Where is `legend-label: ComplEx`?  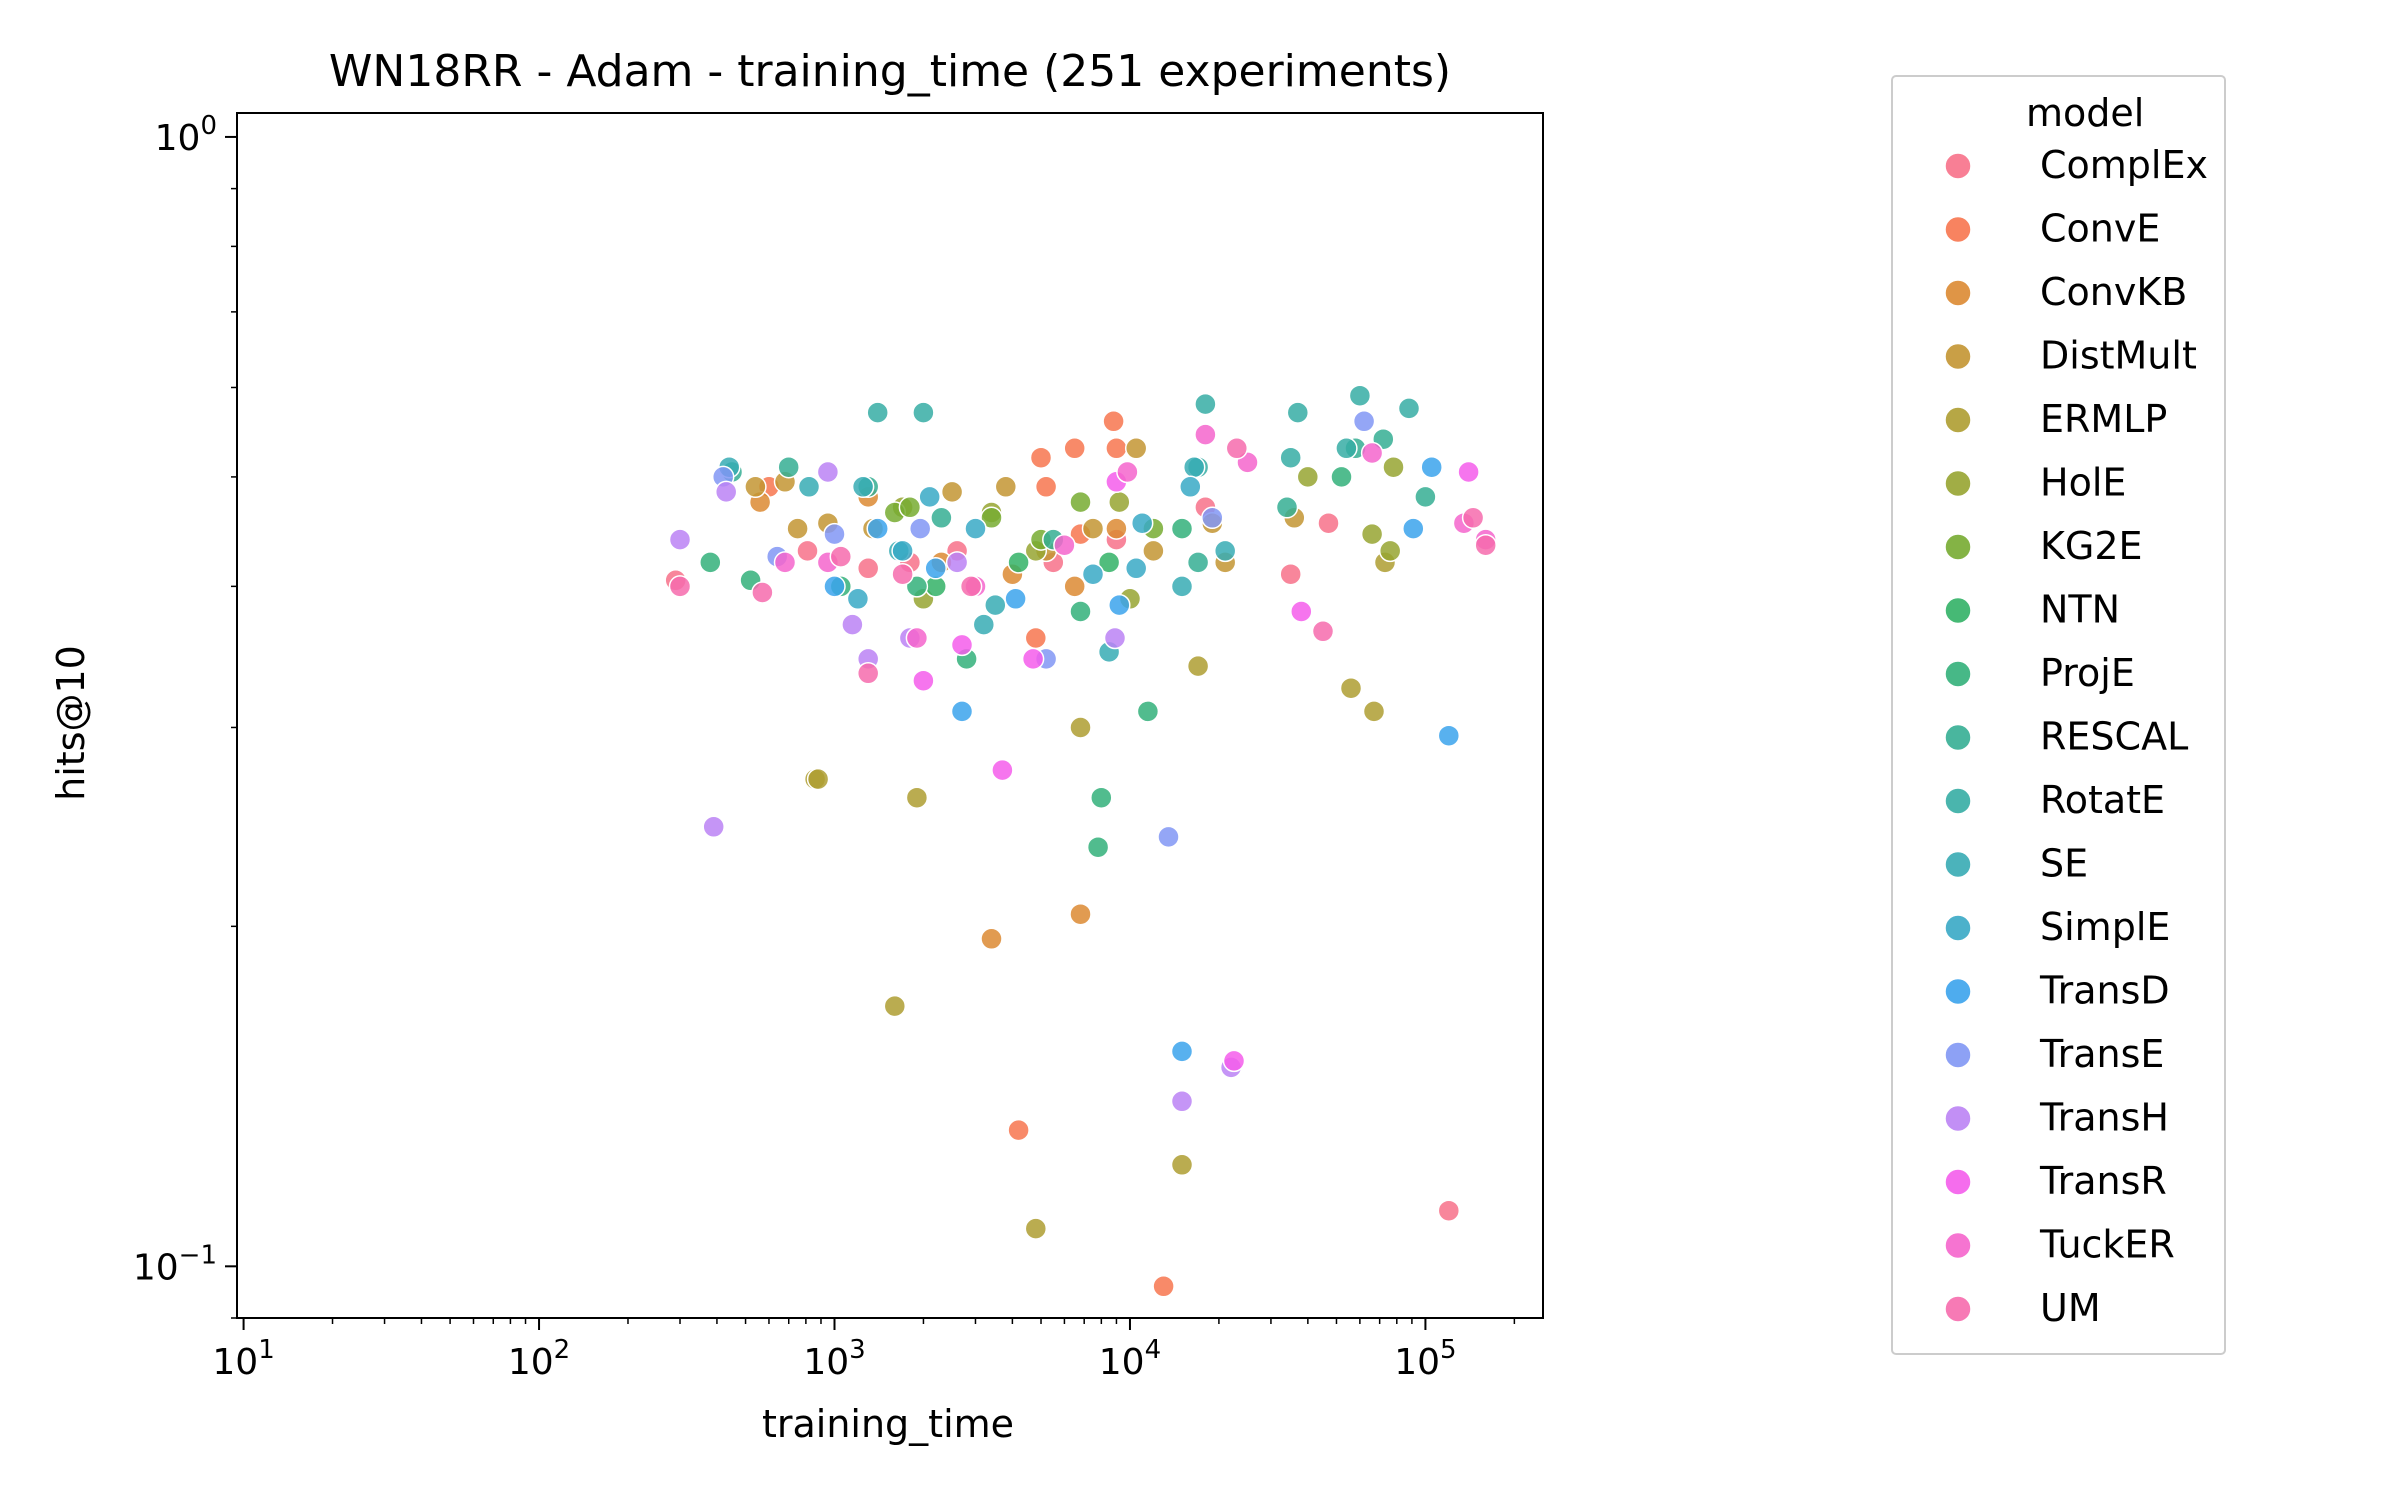 legend-label: ComplEx is located at coordinates (2124, 165).